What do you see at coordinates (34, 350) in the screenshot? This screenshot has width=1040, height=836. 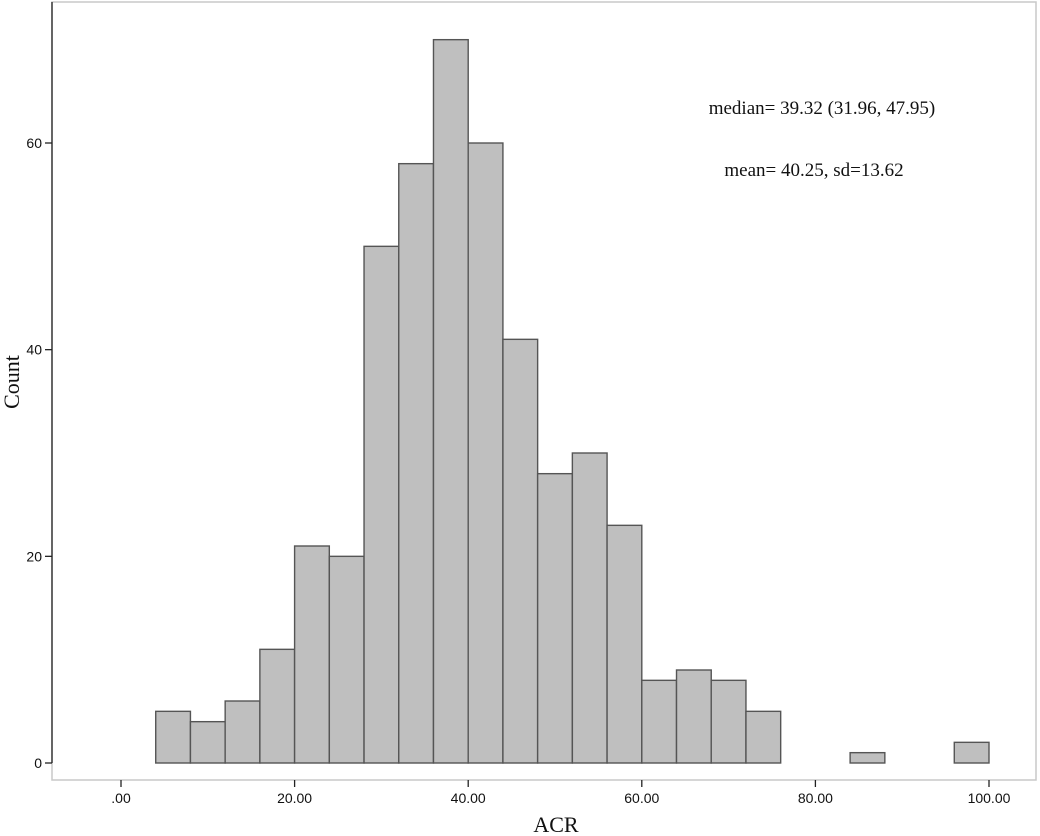 I see `y-tick-label-2: 40` at bounding box center [34, 350].